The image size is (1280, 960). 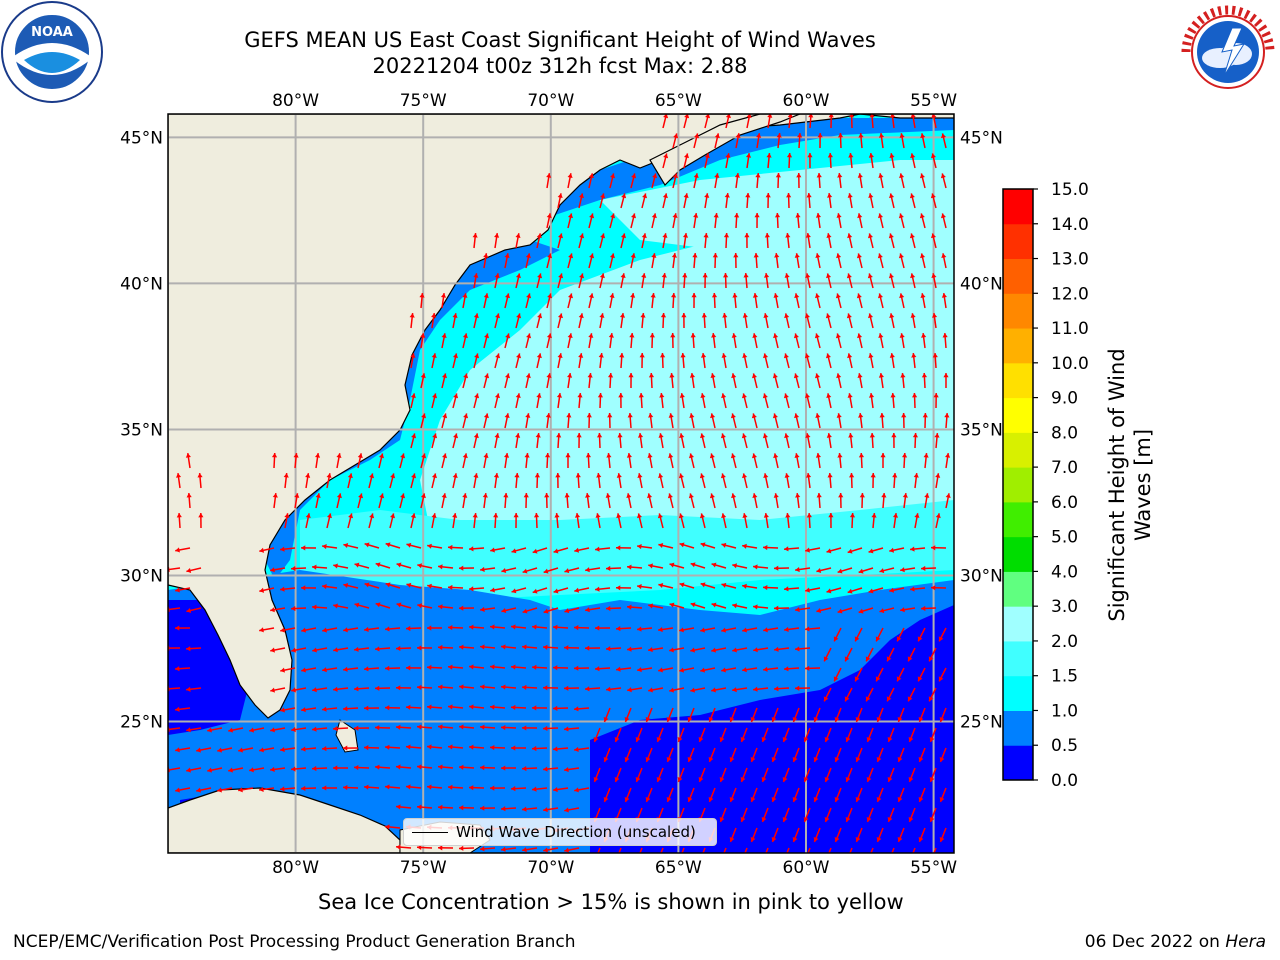 What do you see at coordinates (209, 667) in the screenshot?
I see `wave-zone-0-0p5-gulf` at bounding box center [209, 667].